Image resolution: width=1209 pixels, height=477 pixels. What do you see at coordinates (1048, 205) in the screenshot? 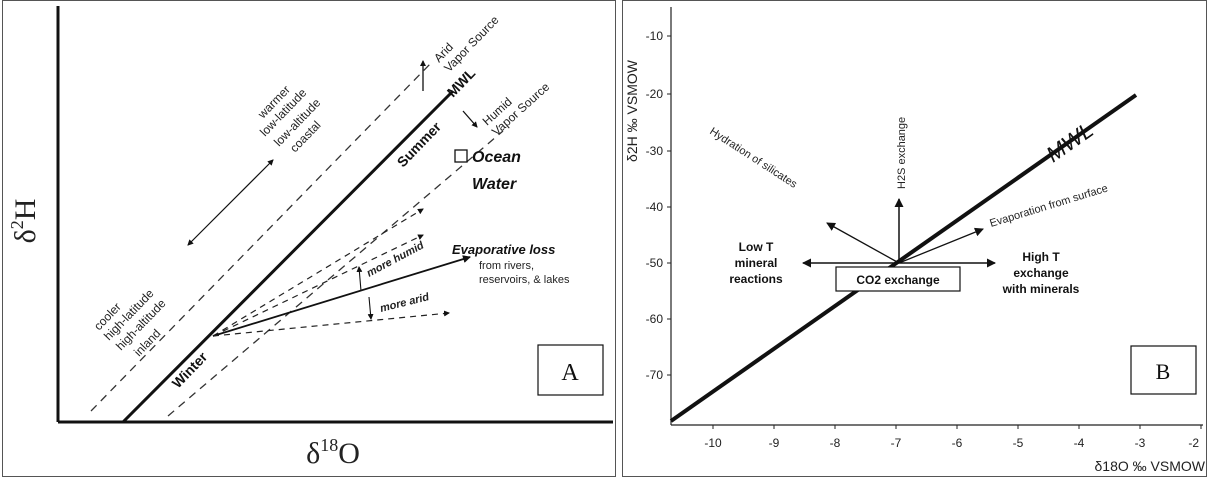
I see `evaporation-label: Evaporation from surface` at bounding box center [1048, 205].